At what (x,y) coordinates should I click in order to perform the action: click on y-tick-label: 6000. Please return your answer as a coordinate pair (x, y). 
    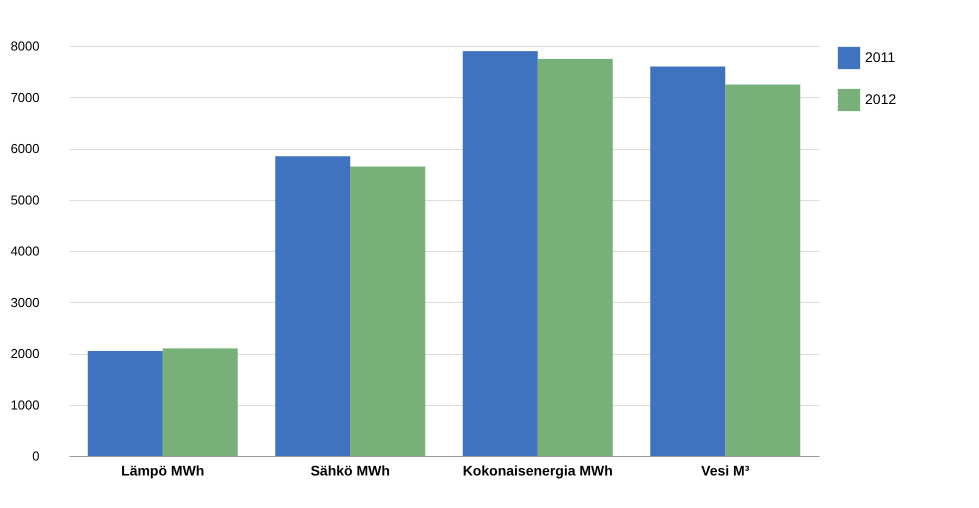
    Looking at the image, I should click on (25, 148).